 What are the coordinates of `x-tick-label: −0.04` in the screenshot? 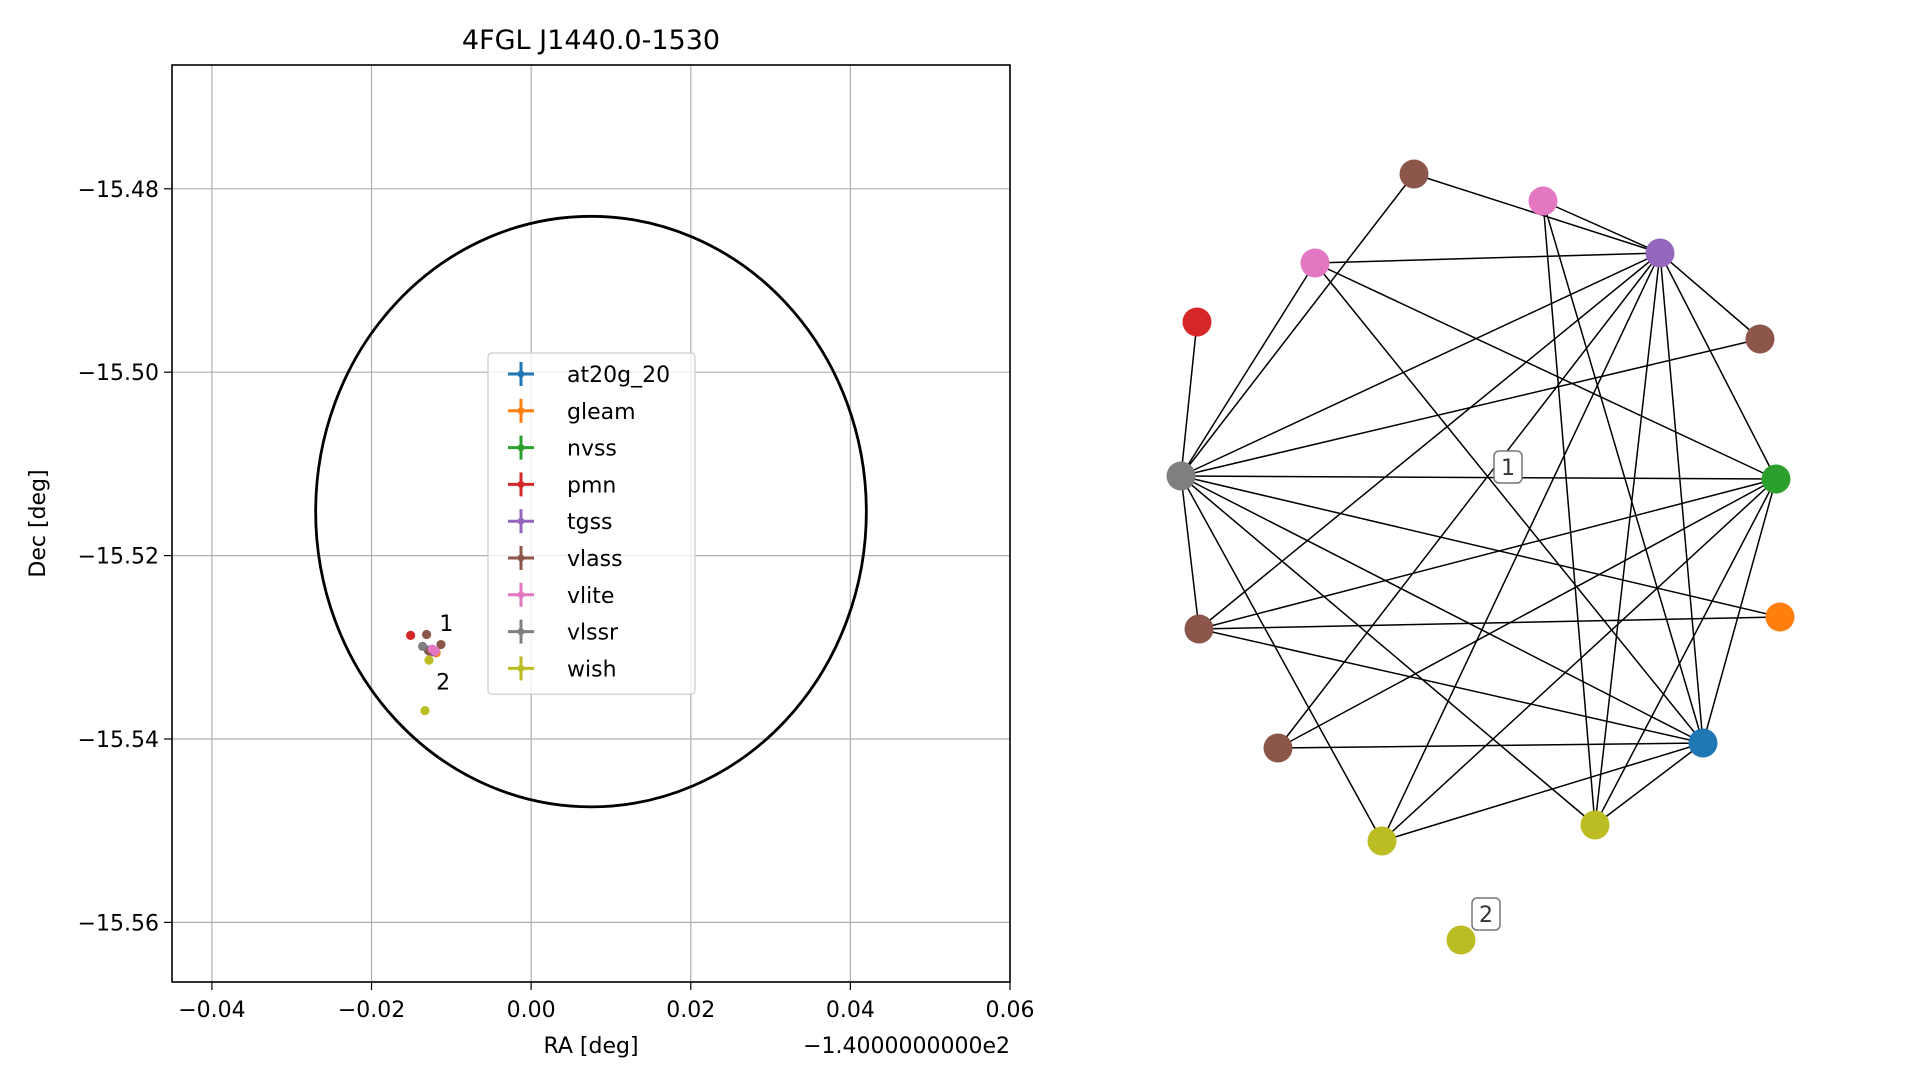 It's located at (211, 1010).